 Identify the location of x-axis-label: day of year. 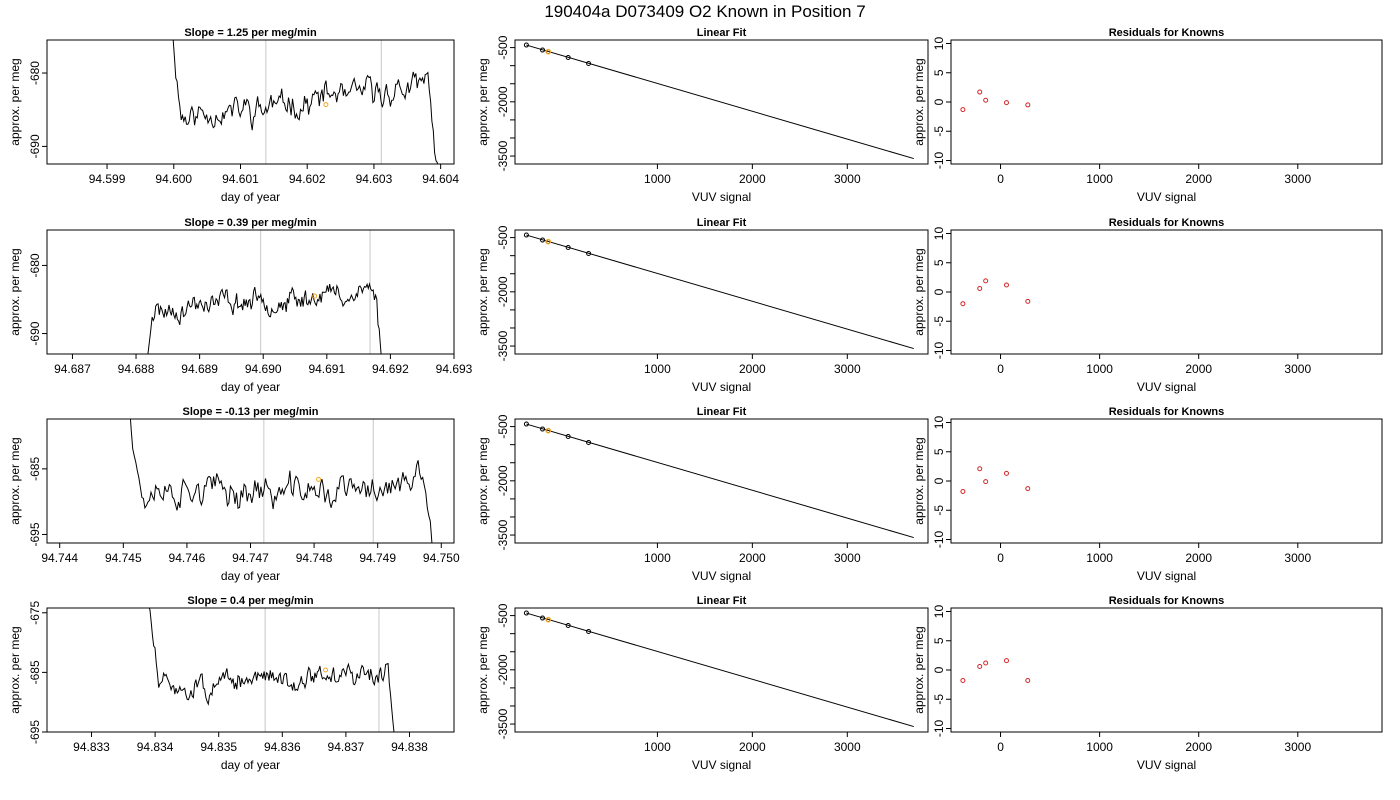
(250, 765).